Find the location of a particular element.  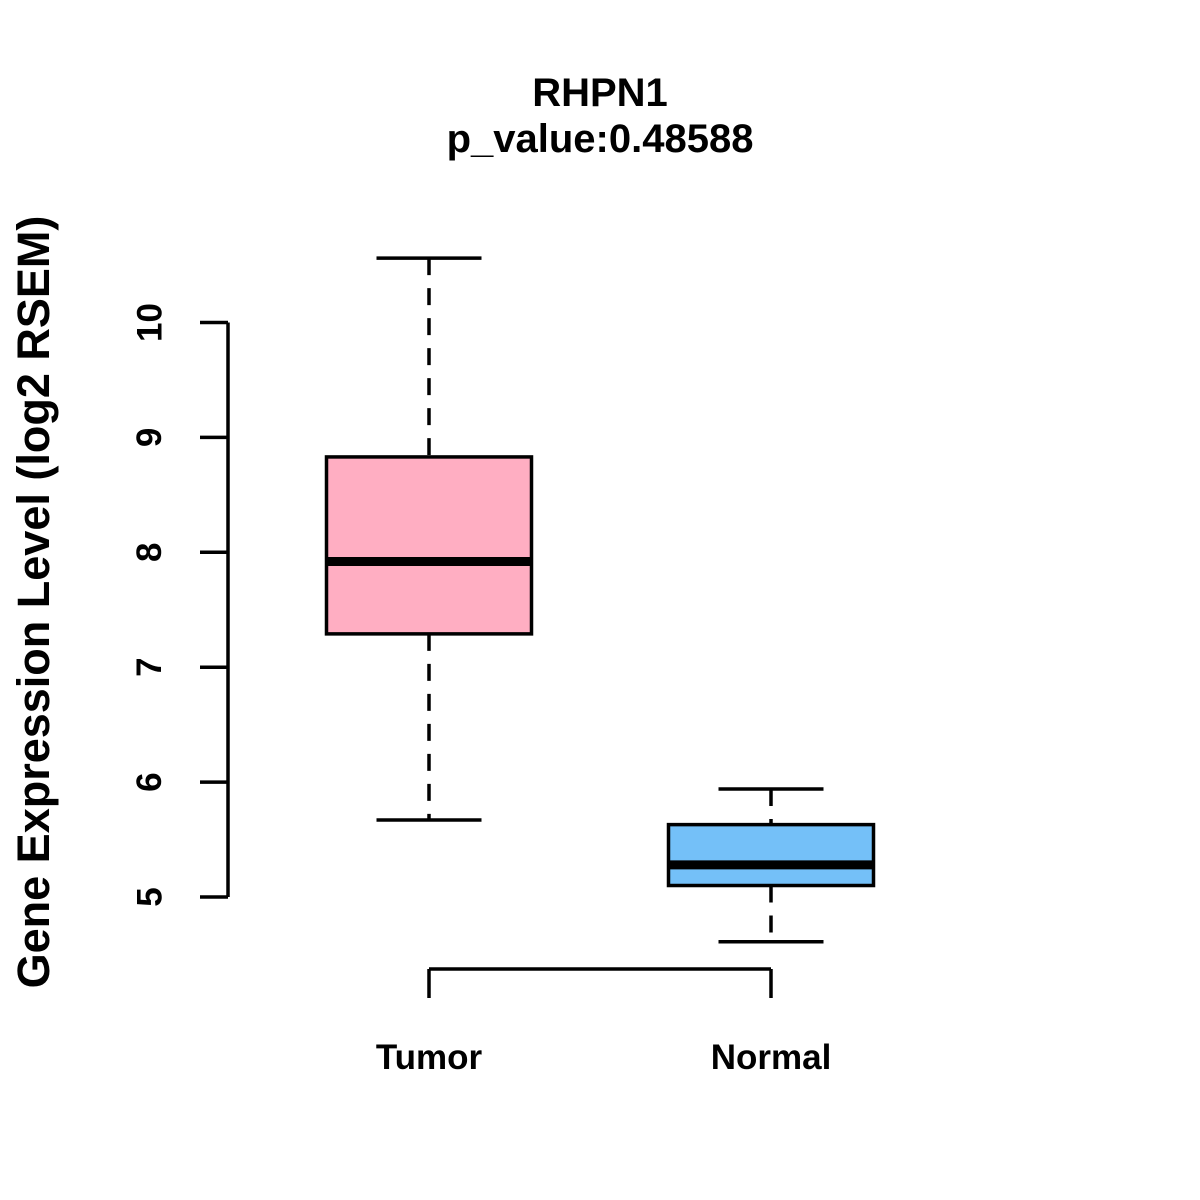

y-tick-label: 6 is located at coordinates (149, 781).